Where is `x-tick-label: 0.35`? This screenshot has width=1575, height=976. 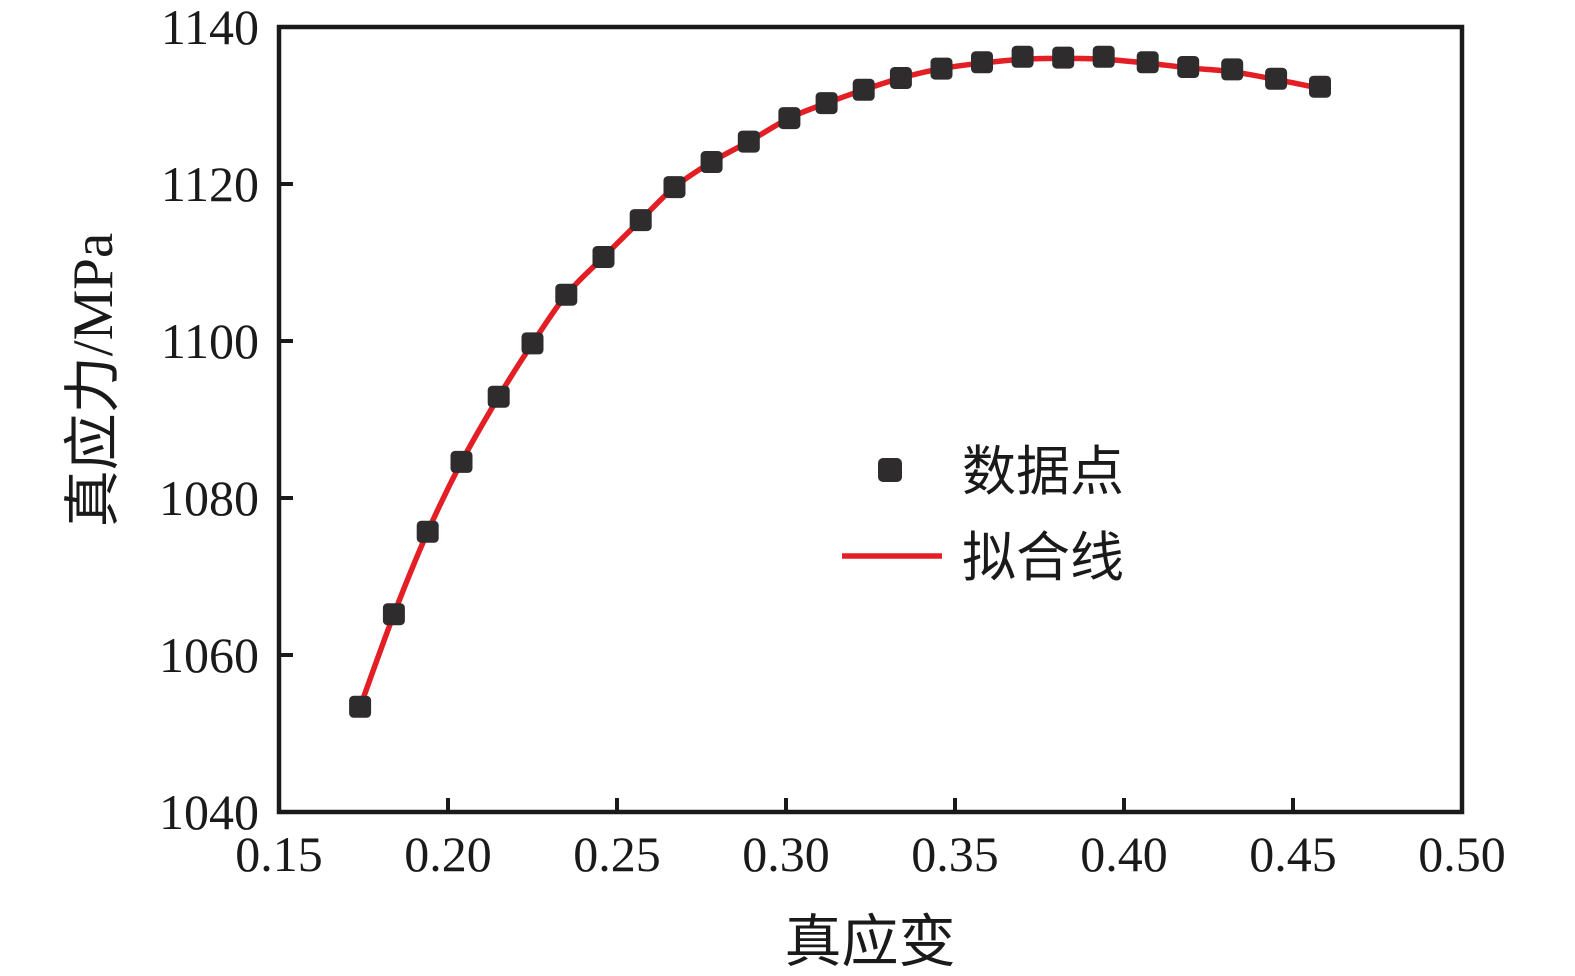
x-tick-label: 0.35 is located at coordinates (955, 854).